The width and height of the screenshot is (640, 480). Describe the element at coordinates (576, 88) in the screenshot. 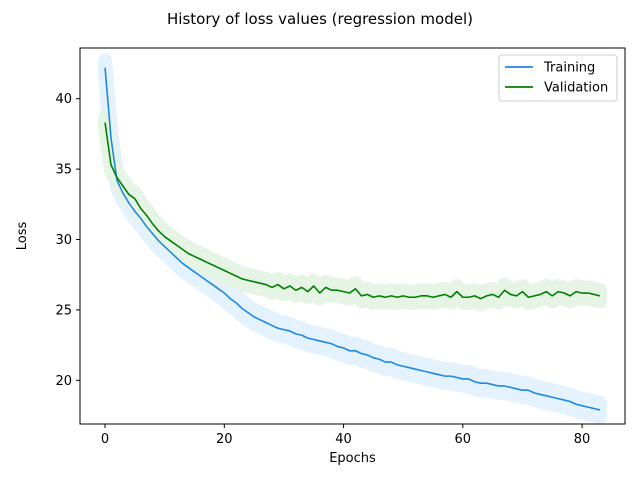

I see `legend-label-validation: Validation` at that location.